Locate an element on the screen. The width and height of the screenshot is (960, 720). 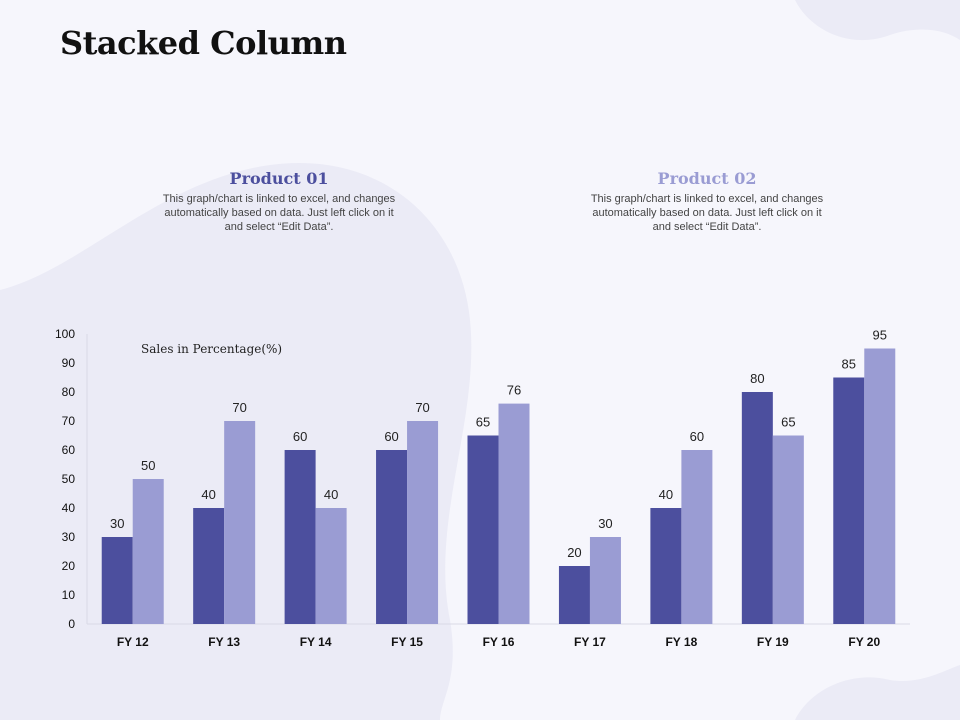
x-tick-label: FY 17 is located at coordinates (590, 642).